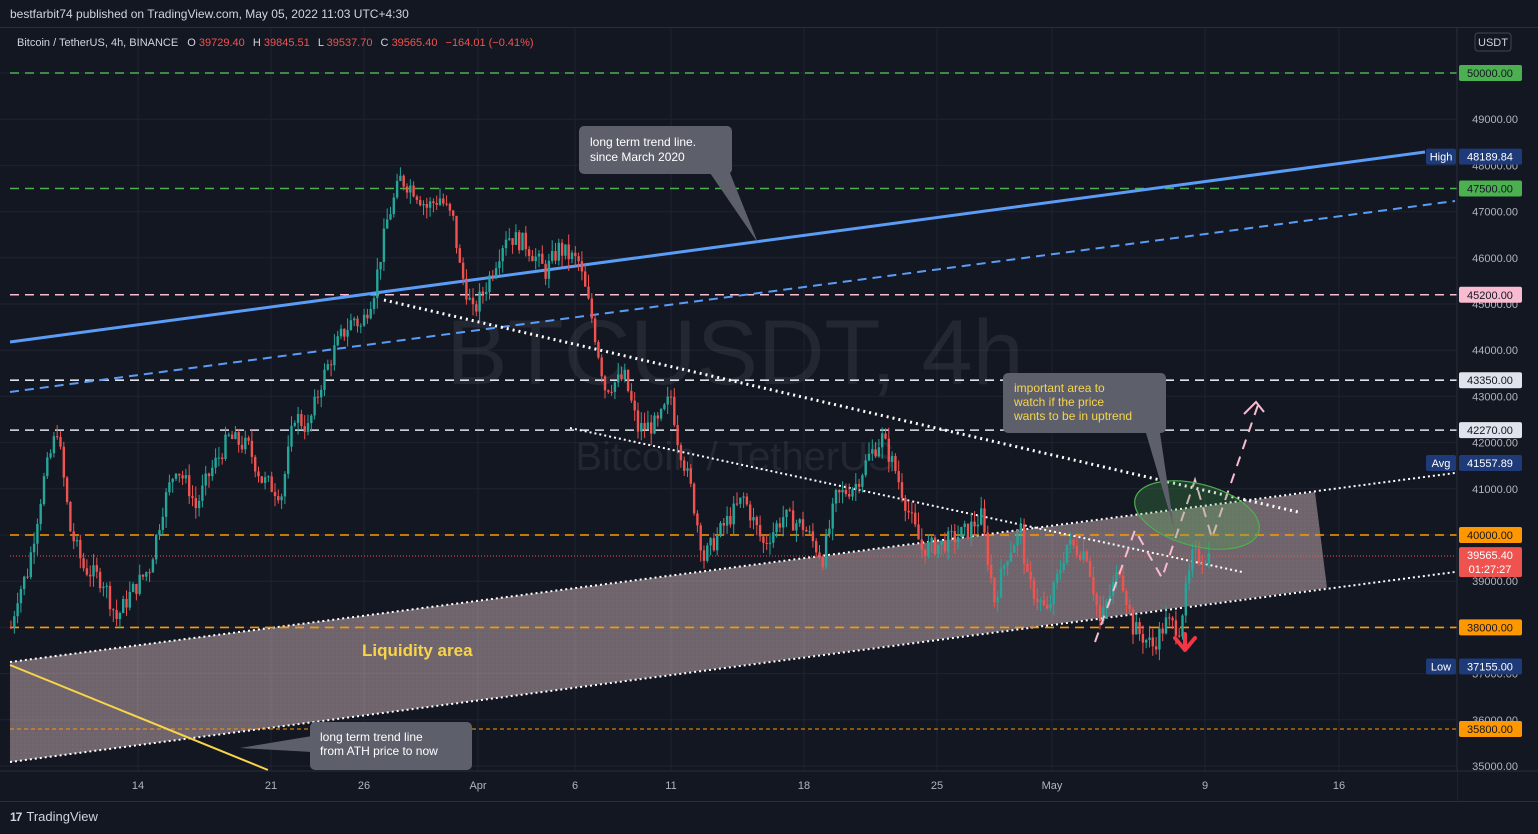 Image resolution: width=1538 pixels, height=834 pixels. I want to click on legend-open: 39729.40, so click(222, 43).